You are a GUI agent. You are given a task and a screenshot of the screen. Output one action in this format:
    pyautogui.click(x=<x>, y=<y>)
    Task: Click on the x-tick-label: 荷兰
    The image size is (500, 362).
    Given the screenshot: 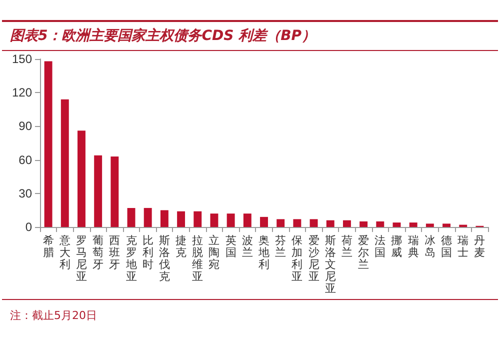 What is the action you would take?
    pyautogui.click(x=346, y=246)
    